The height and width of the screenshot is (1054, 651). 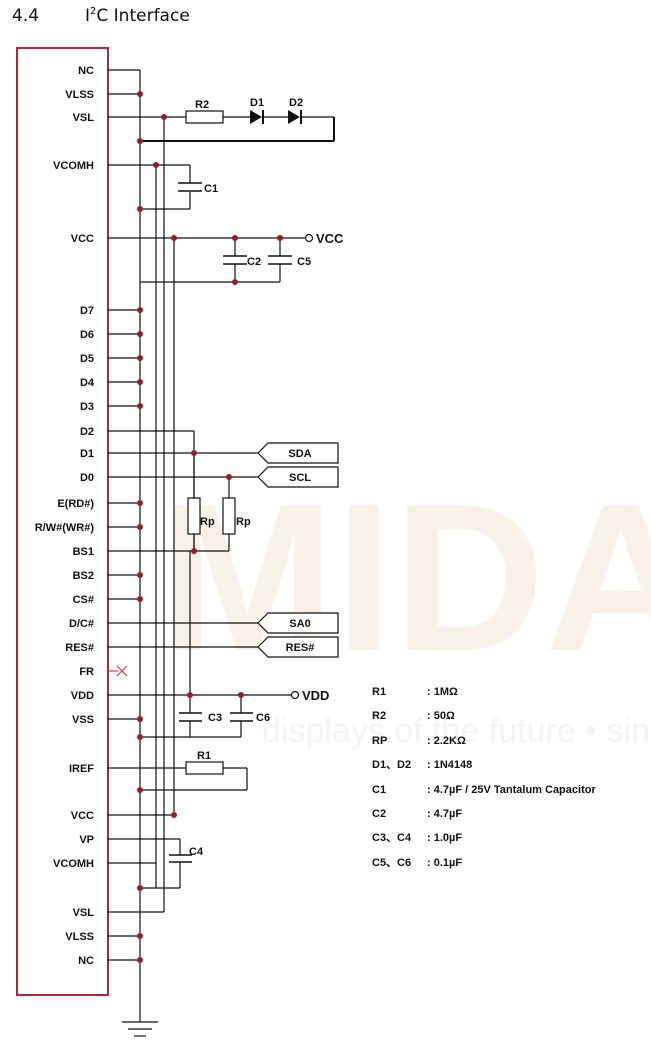 I want to click on bom-ref: C5、C6, so click(x=391, y=863).